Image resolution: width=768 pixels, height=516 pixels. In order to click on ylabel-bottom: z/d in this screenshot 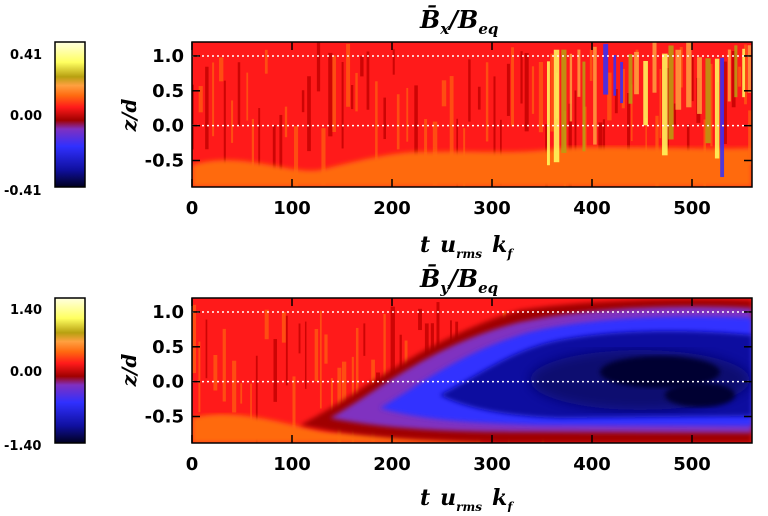, I will do `click(129, 371)`.